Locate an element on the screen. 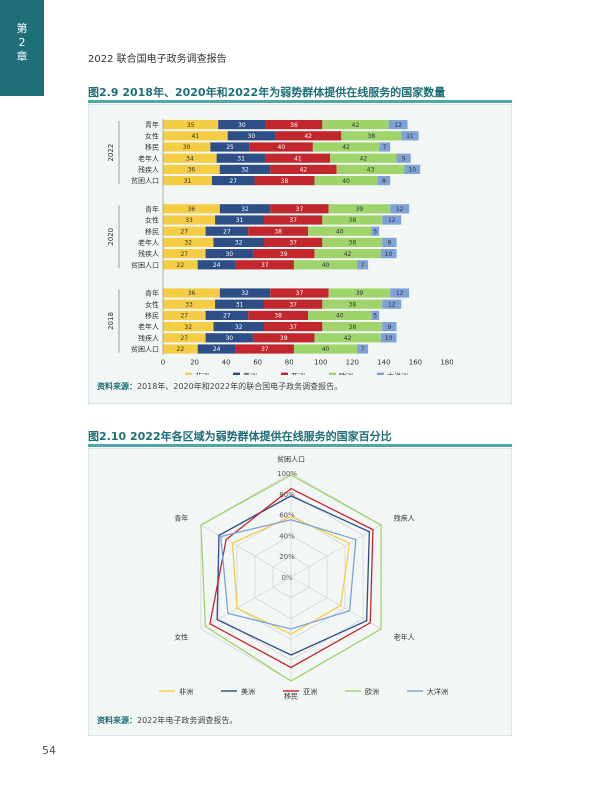 The width and height of the screenshot is (600, 808). data-label: 38 is located at coordinates (353, 220).